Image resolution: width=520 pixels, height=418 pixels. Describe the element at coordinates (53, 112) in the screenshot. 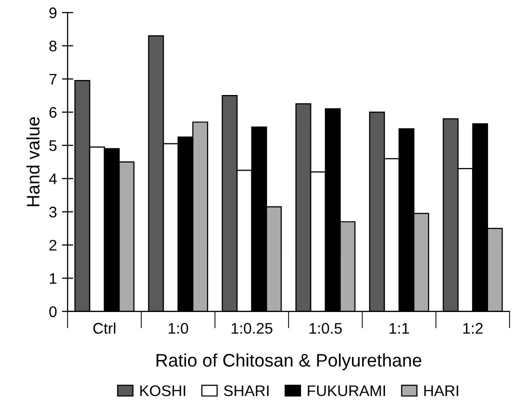

I see `y-tick-label: 6` at that location.